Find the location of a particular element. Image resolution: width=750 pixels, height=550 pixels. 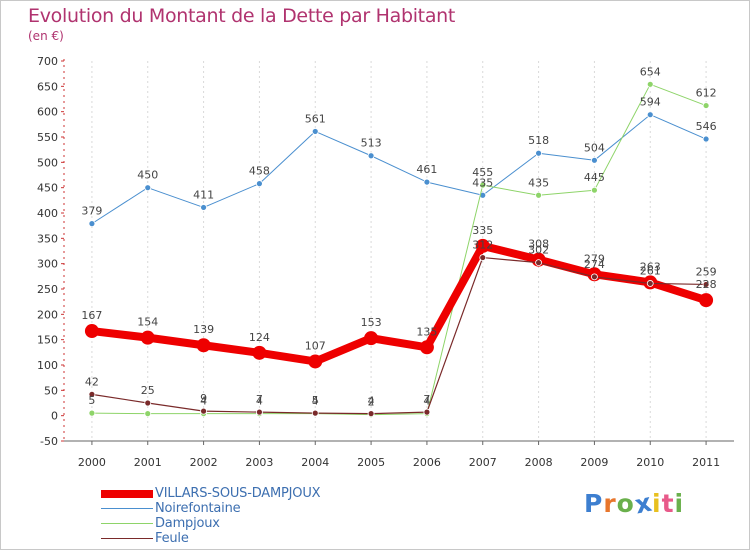

data-label: 594 is located at coordinates (650, 102).